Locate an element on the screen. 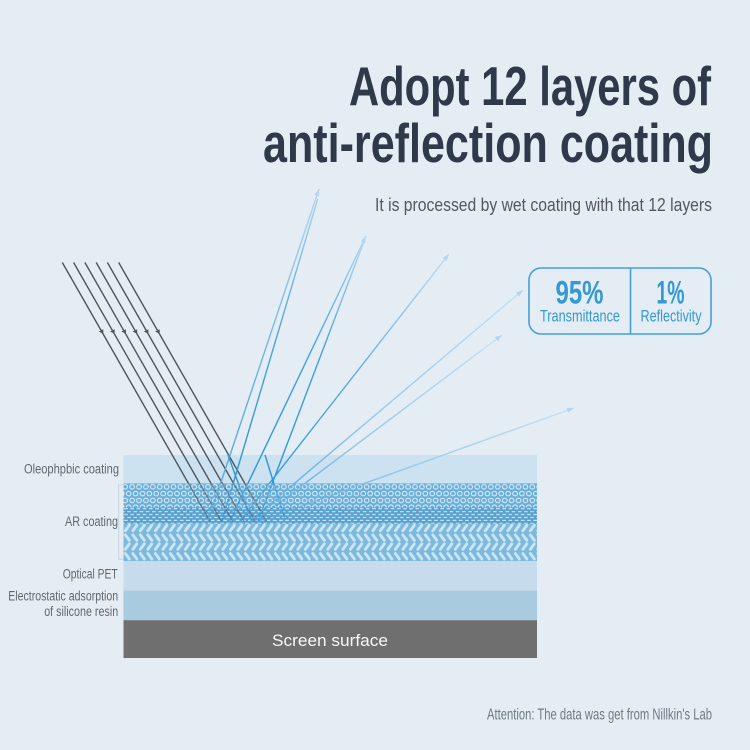  svg-text: 95% is located at coordinates (580, 293).